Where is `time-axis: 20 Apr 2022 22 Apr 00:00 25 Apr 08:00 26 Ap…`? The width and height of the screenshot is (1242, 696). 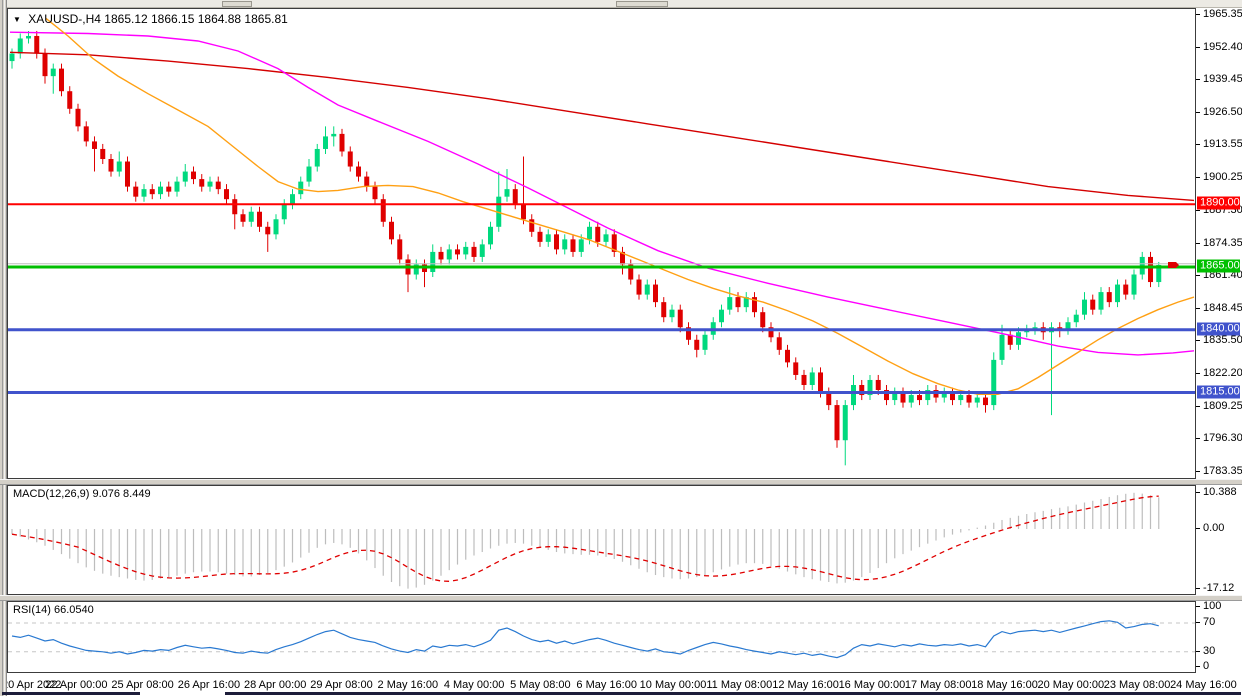 time-axis: 20 Apr 2022 22 Apr 00:00 25 Apr 08:00 26 Ap… is located at coordinates (621, 684).